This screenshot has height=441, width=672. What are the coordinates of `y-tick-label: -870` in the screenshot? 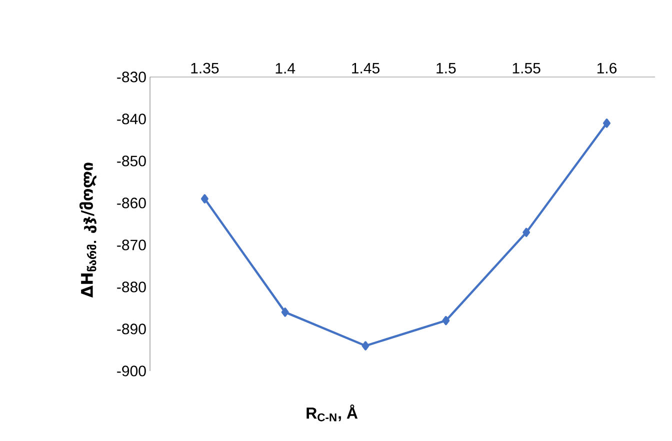 It's located at (131, 245).